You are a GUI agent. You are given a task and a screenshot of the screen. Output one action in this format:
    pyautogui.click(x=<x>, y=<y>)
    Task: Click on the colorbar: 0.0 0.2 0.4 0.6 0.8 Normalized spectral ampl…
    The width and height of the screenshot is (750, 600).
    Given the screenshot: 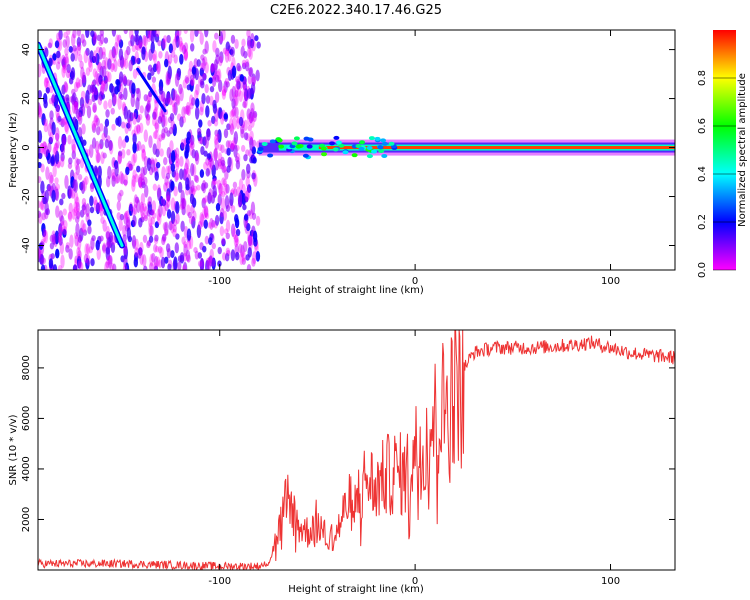 What is the action you would take?
    pyautogui.click(x=722, y=154)
    